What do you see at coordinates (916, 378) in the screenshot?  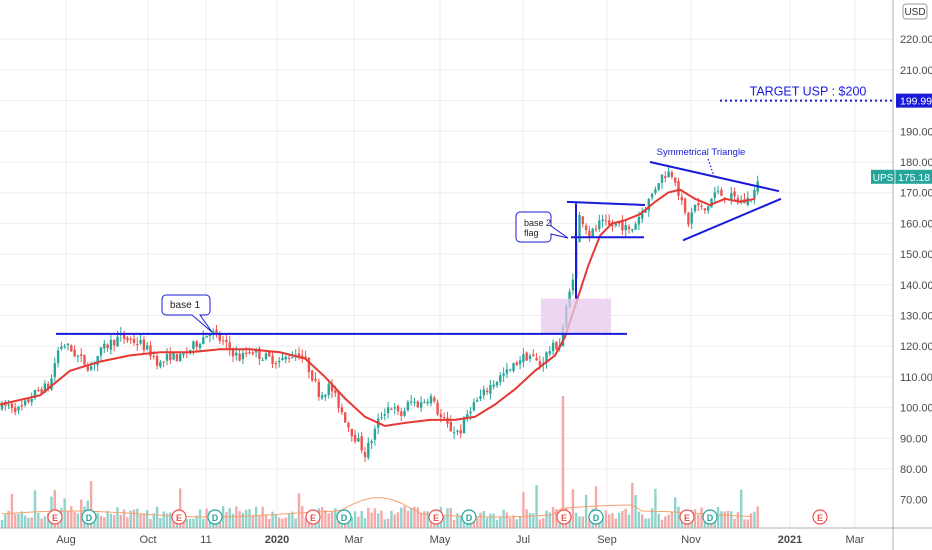 I see `y-tick-label: 110.00` at bounding box center [916, 378].